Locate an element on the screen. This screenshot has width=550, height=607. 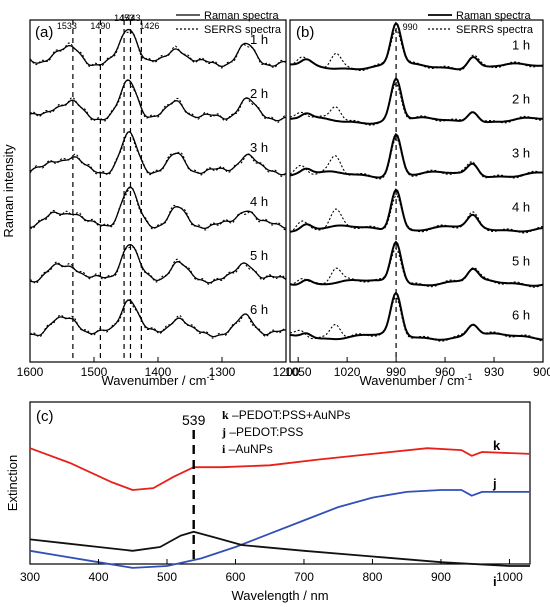
legend-serrs-b: SERRS spectra is located at coordinates (495, 30).